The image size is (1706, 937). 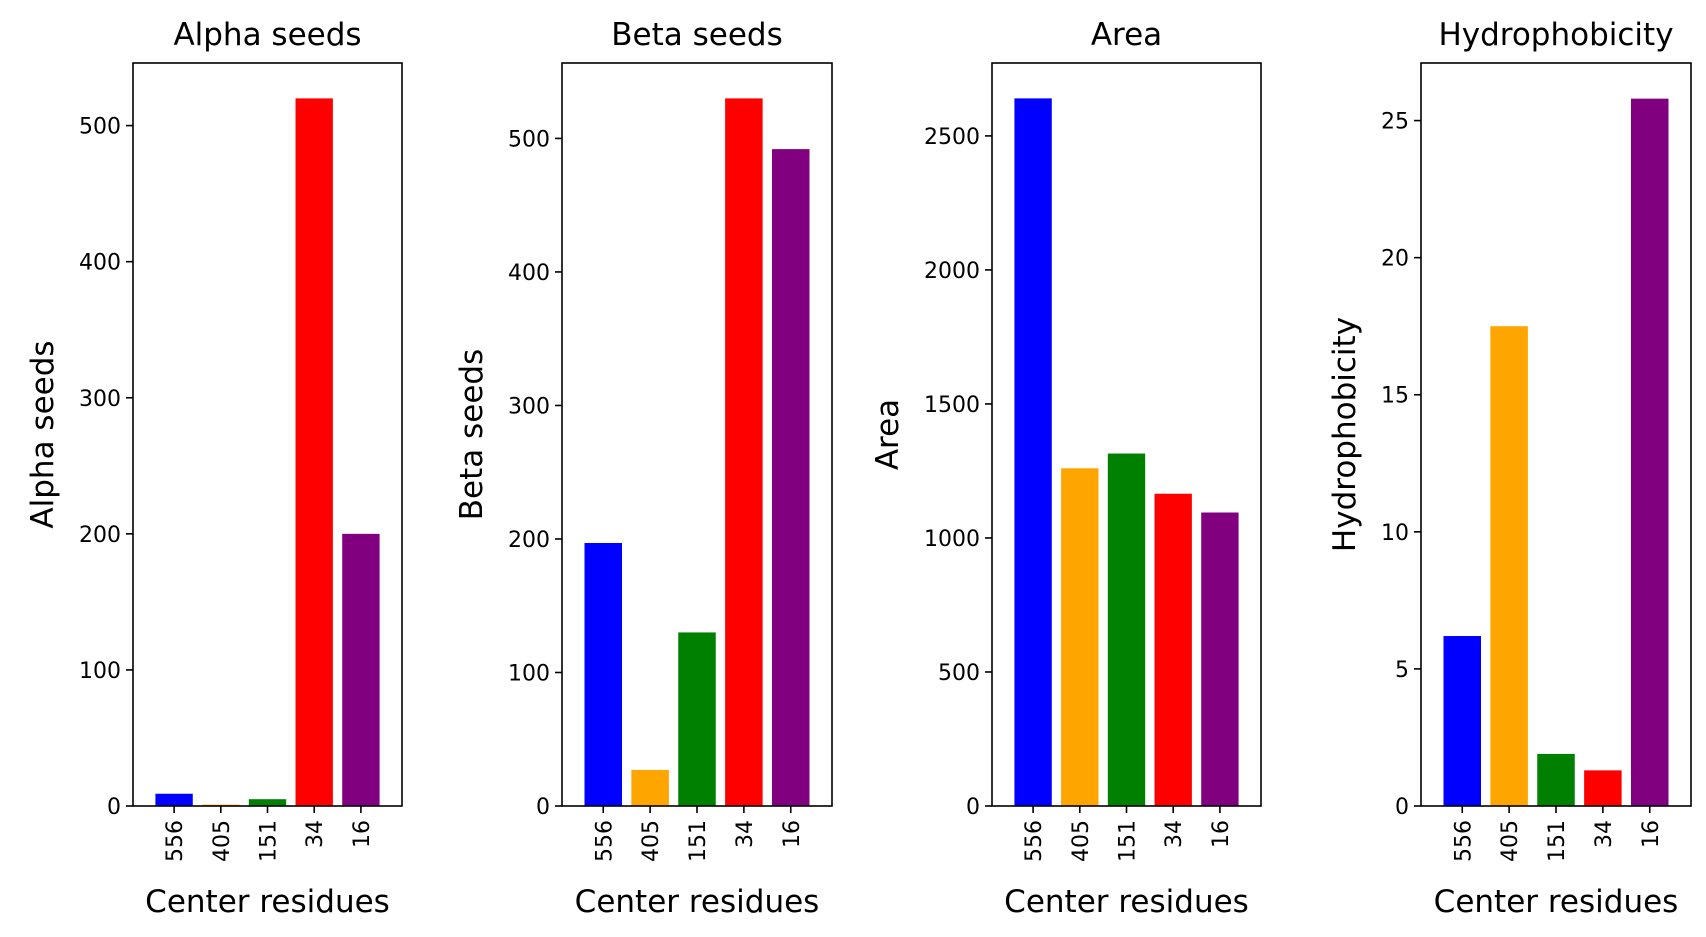 What do you see at coordinates (1395, 259) in the screenshot?
I see `y-tick-label: 20` at bounding box center [1395, 259].